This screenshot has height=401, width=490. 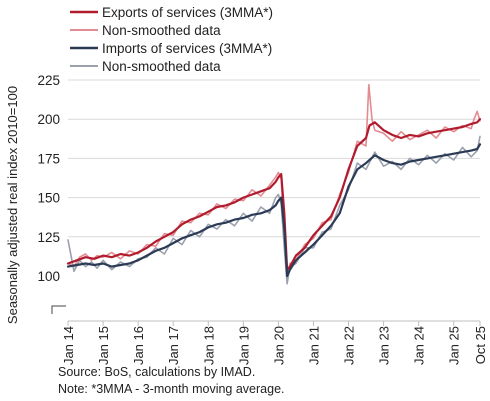 What do you see at coordinates (187, 12) in the screenshot?
I see `legend-exports-3mma-label: Exports of services (3MMA*)` at bounding box center [187, 12].